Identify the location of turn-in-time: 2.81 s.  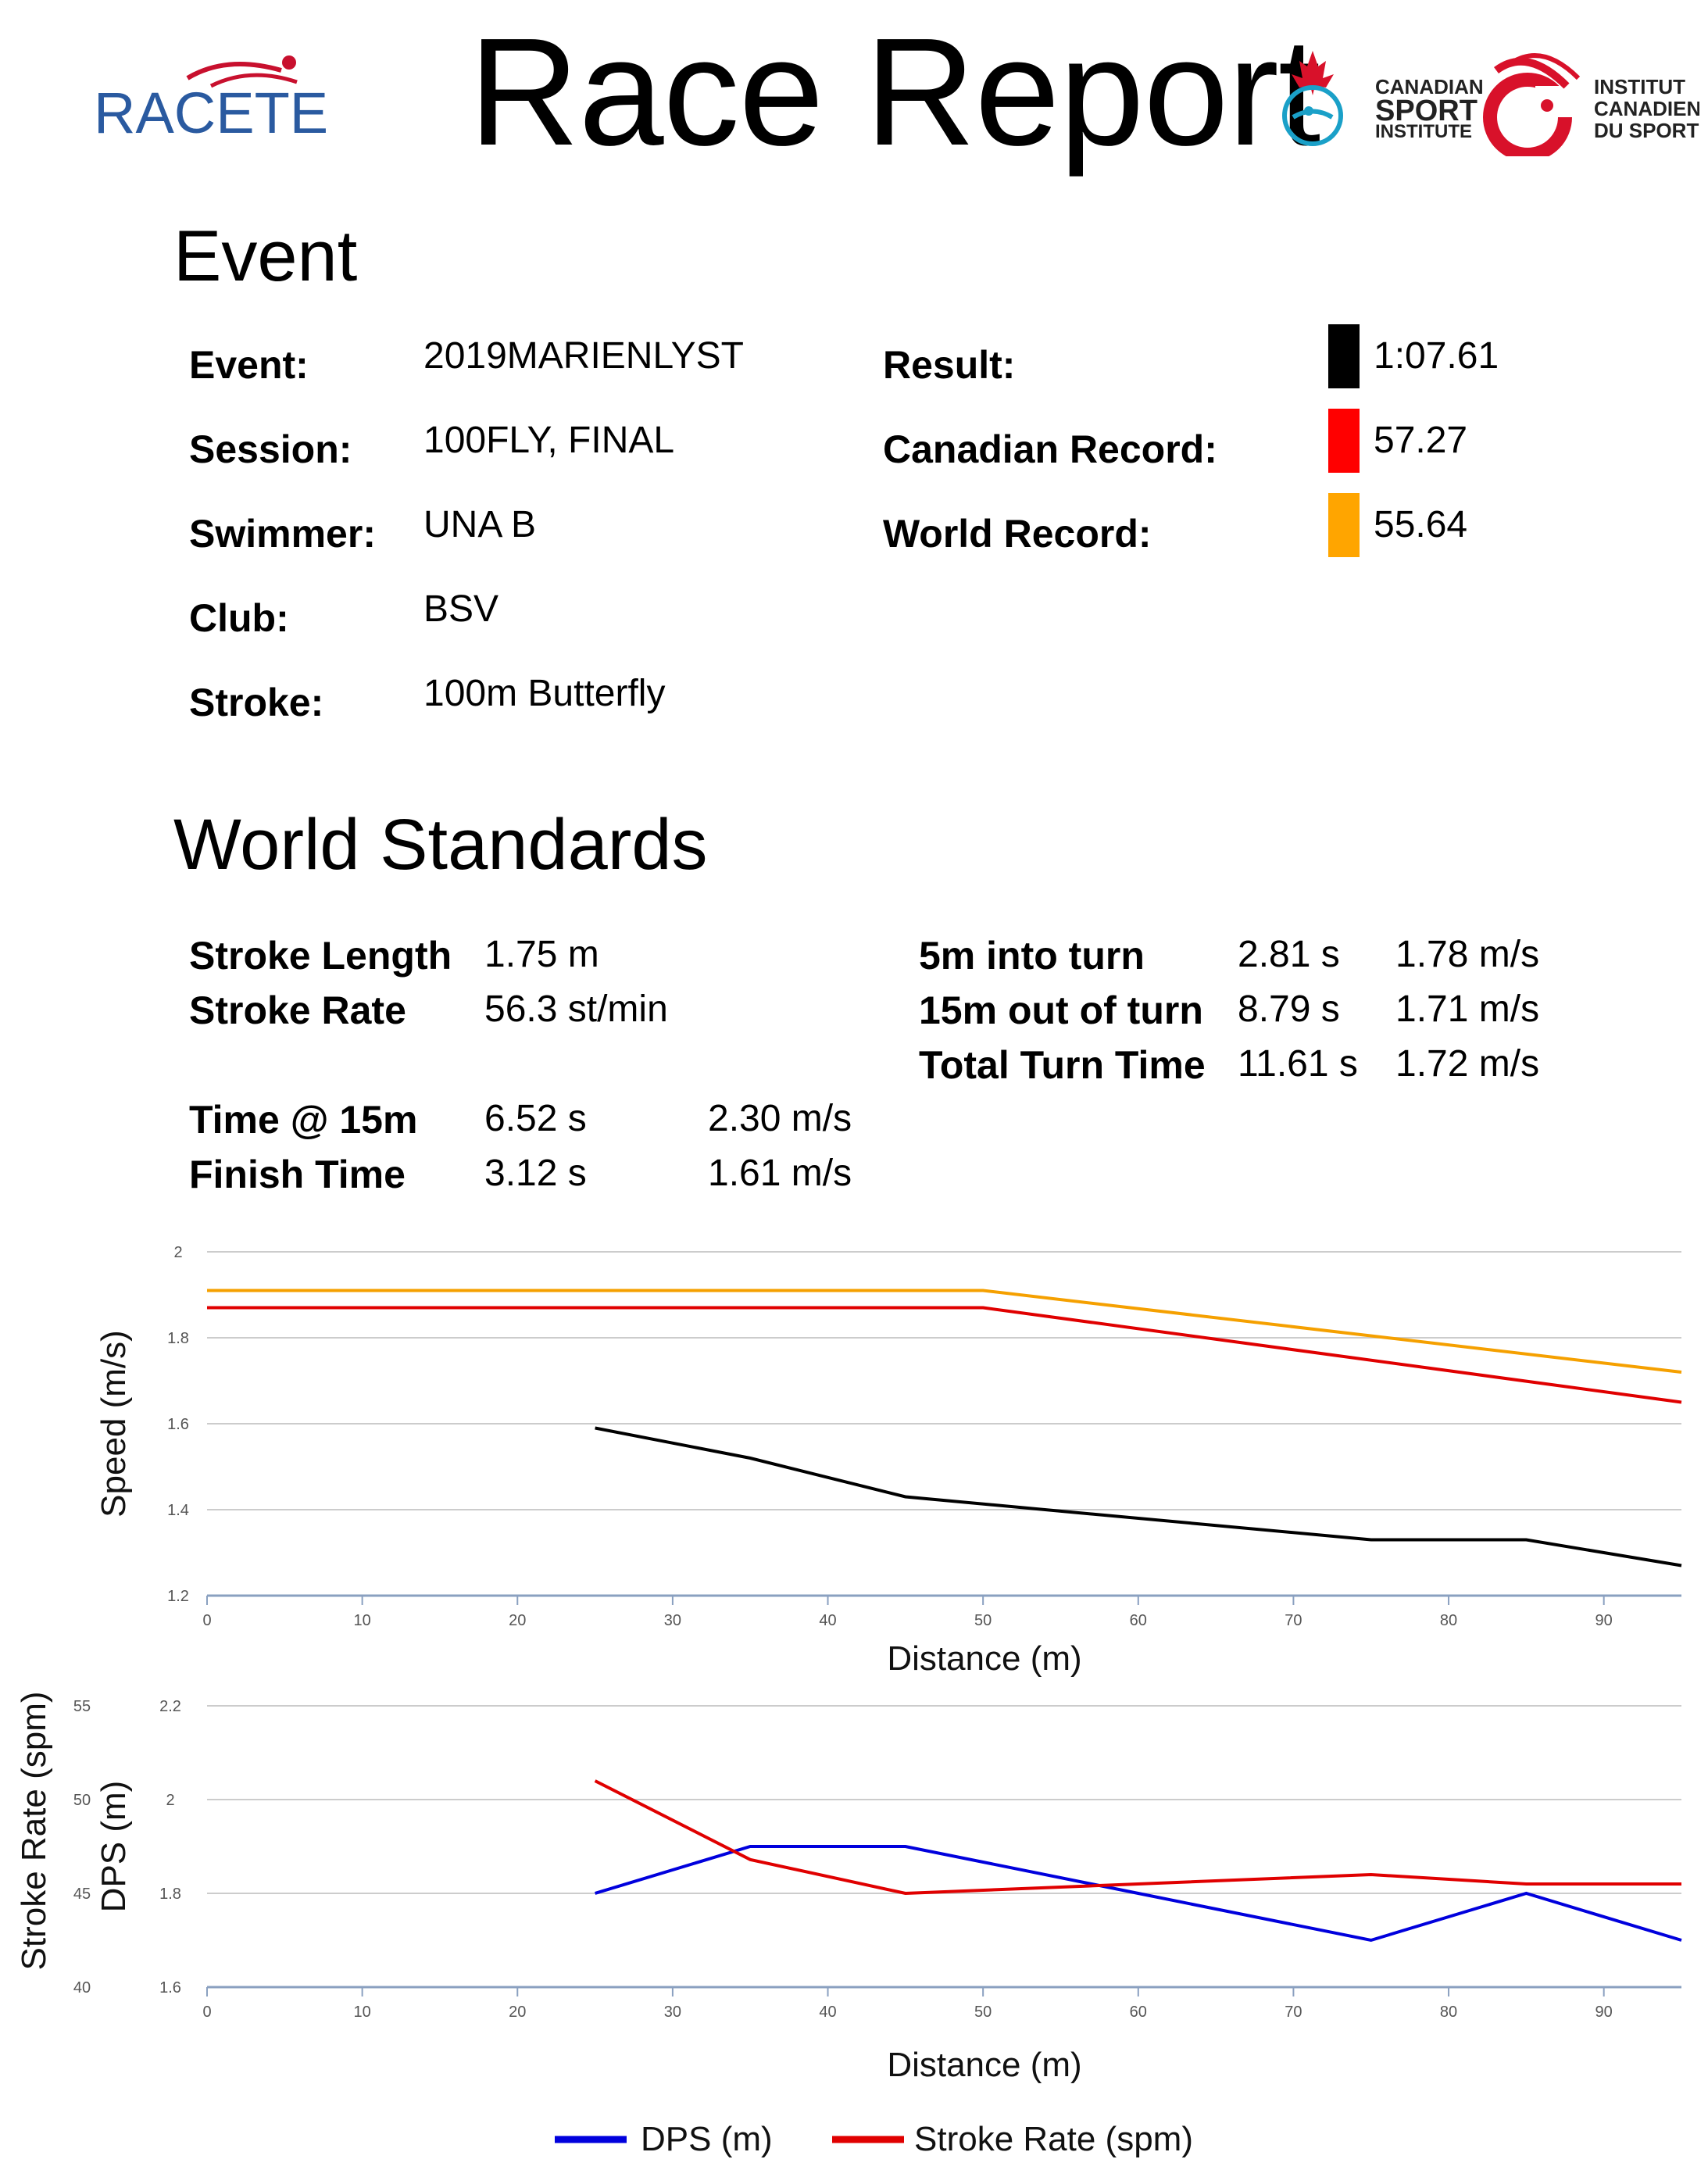
(1289, 954).